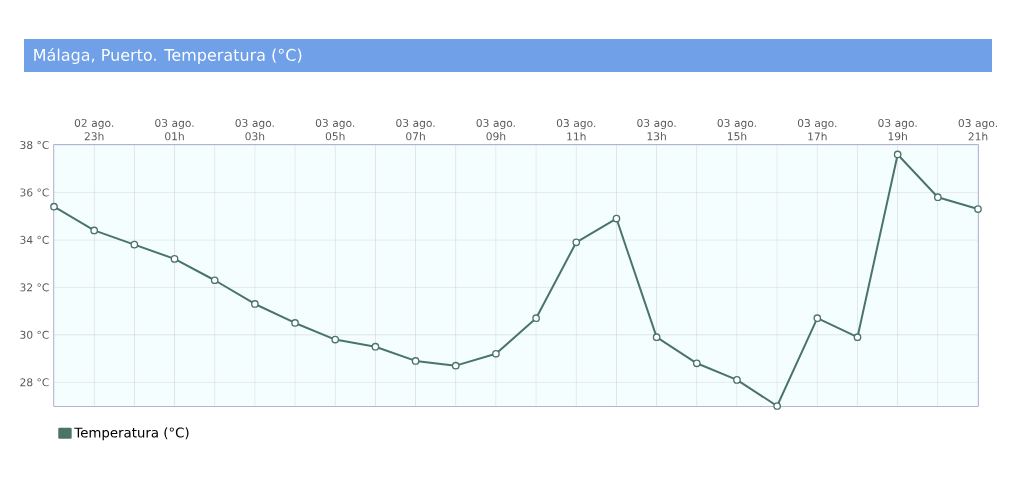 Image resolution: width=1016 pixels, height=483 pixels. Describe the element at coordinates (415, 129) in the screenshot. I see `x-tick-label: 03 ago. 07h` at that location.